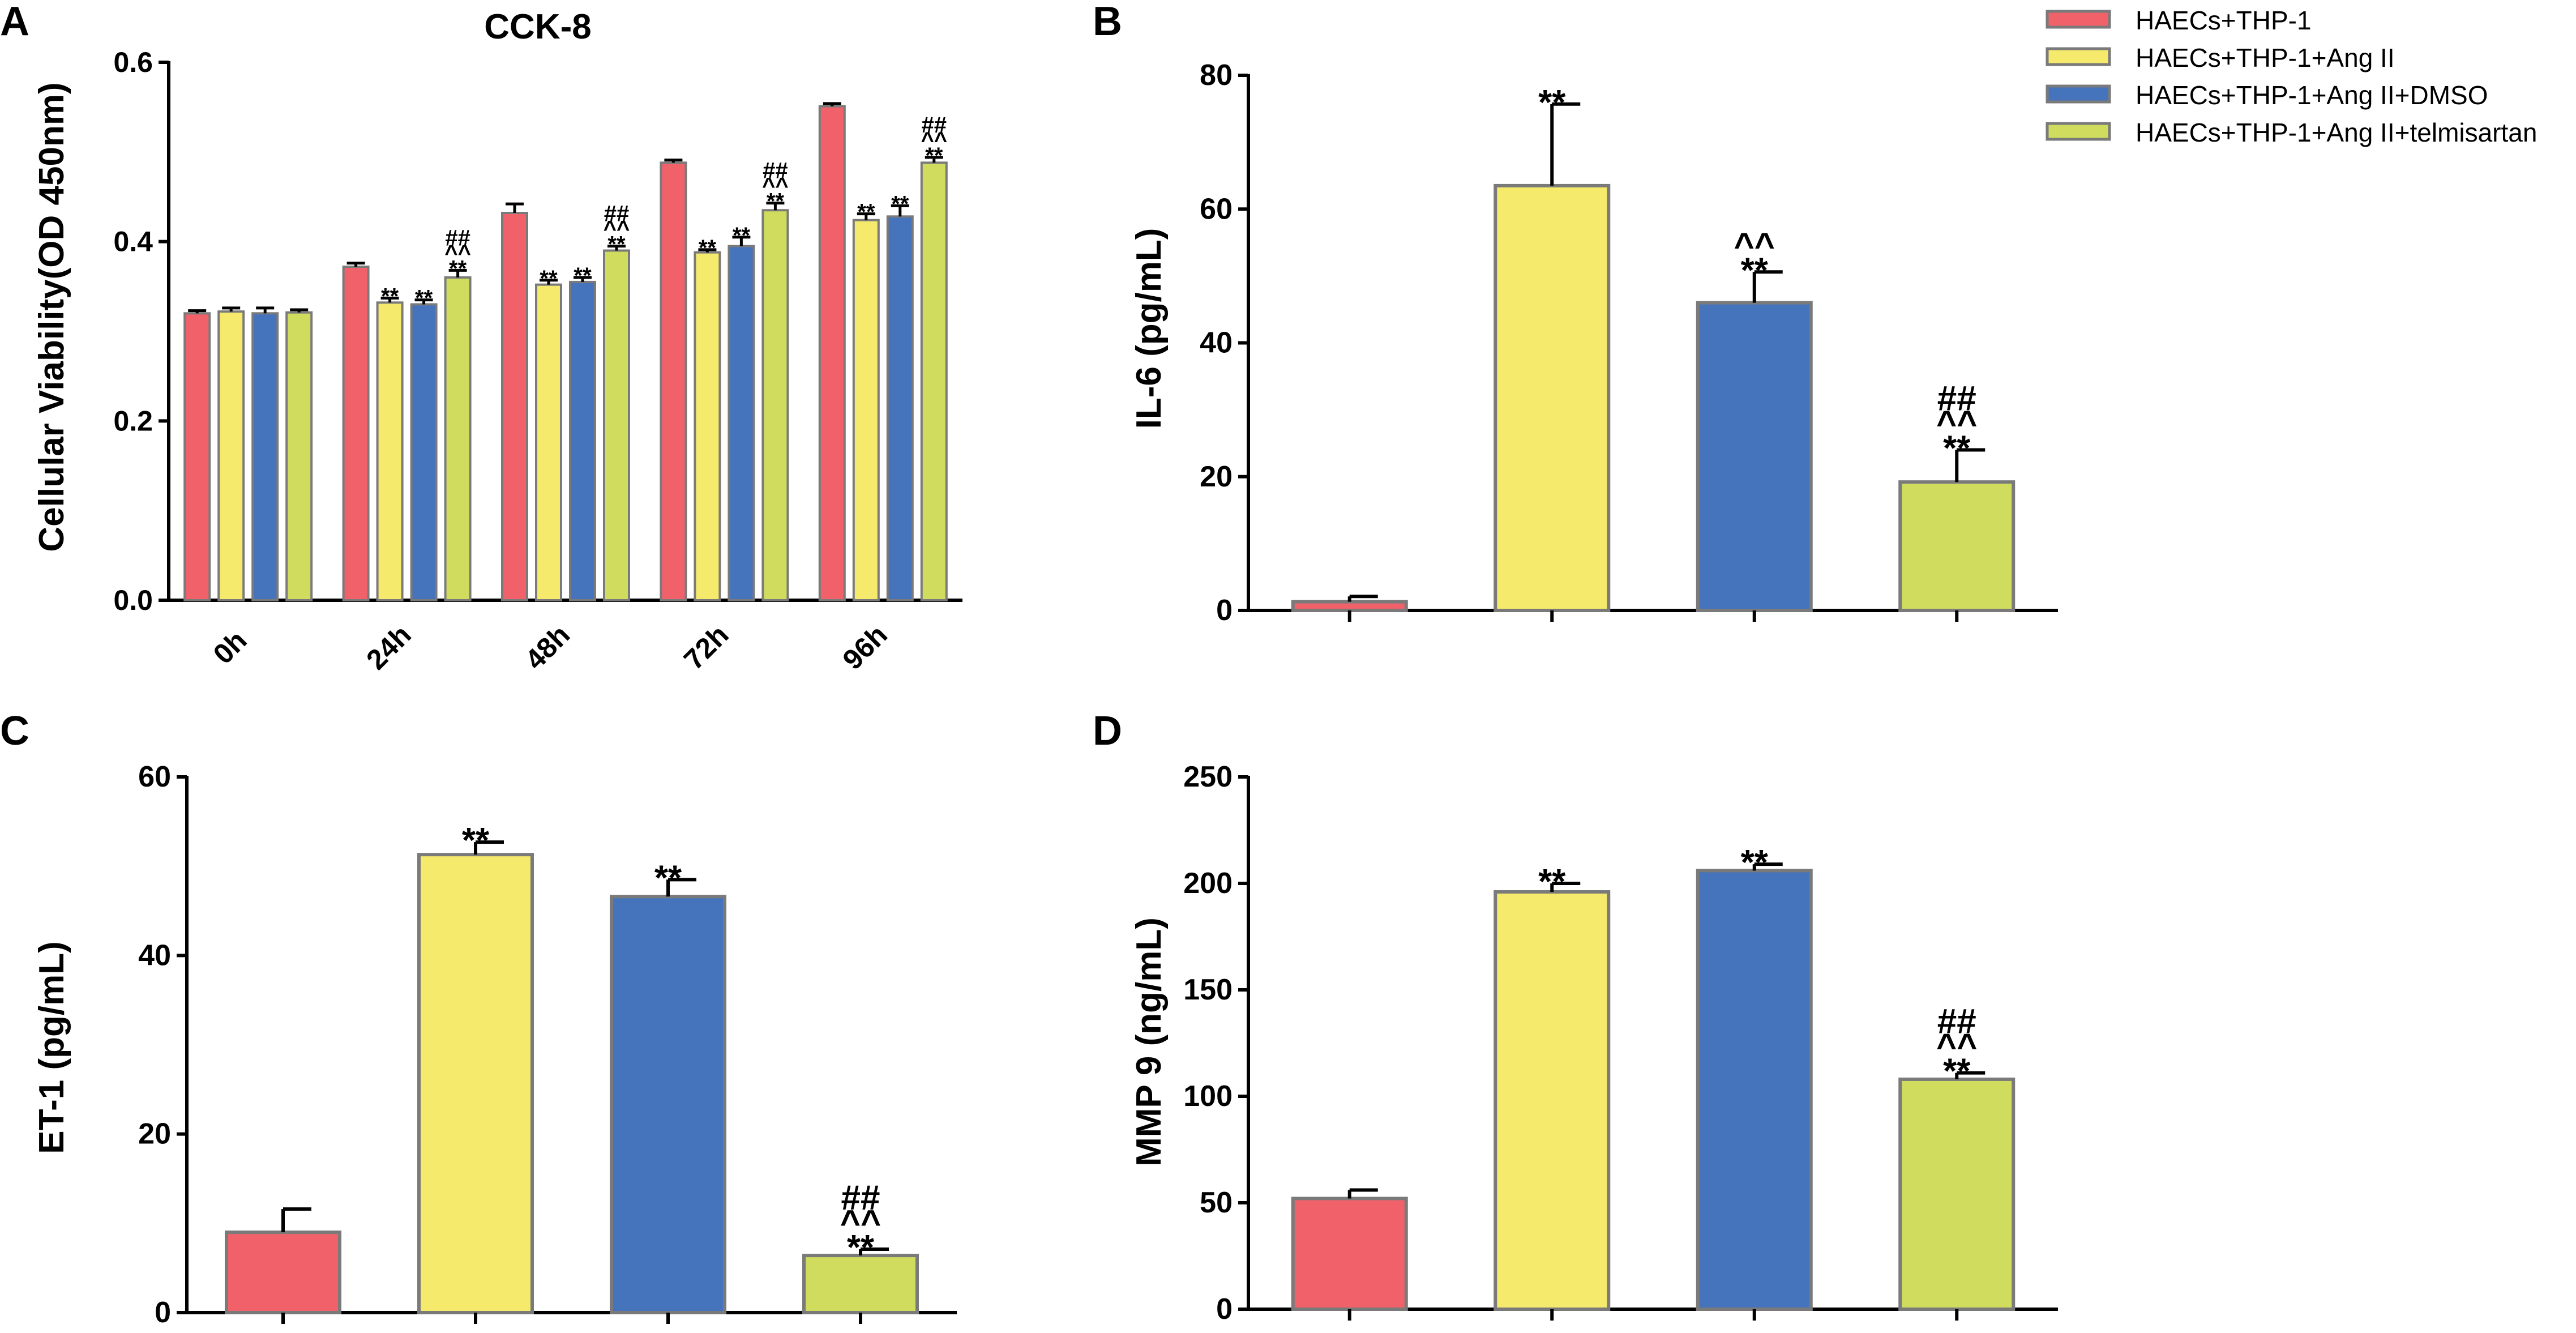 The height and width of the screenshot is (1333, 2576). I want to click on legend-entry: HAECs+THP-1+Ang II+telmisartan, so click(2291, 132).